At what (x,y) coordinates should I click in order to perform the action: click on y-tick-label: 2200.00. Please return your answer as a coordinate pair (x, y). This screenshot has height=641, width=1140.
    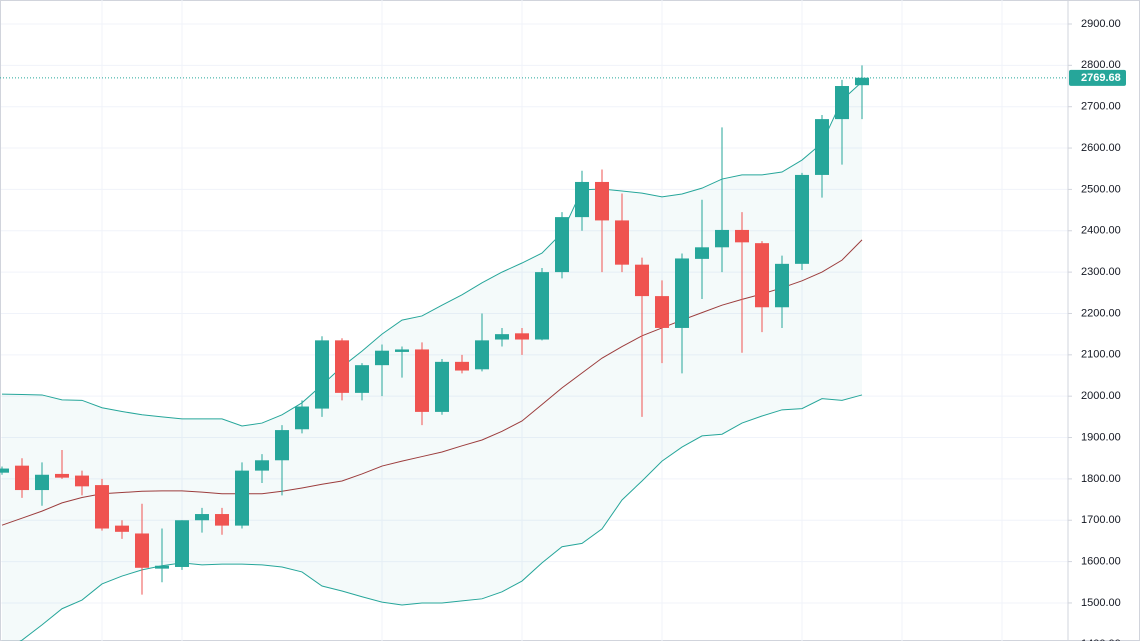
    Looking at the image, I should click on (1101, 313).